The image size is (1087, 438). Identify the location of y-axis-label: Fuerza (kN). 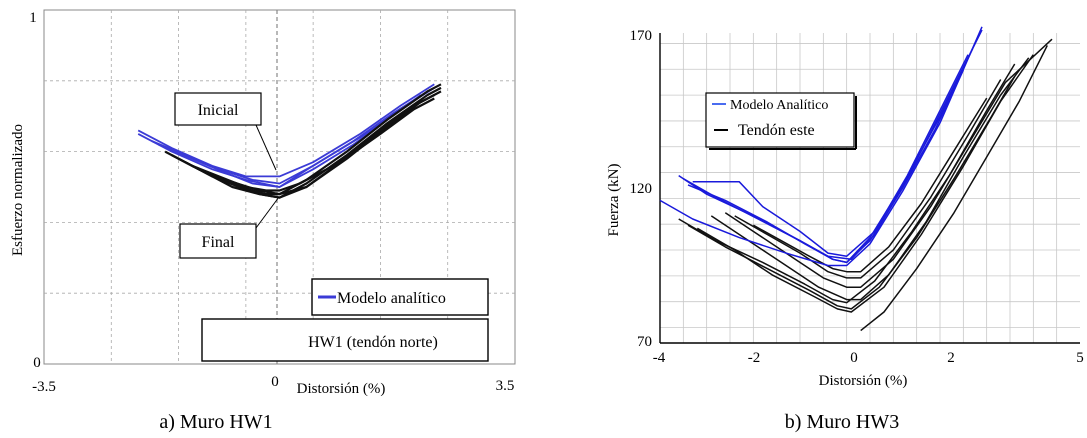
(614, 200).